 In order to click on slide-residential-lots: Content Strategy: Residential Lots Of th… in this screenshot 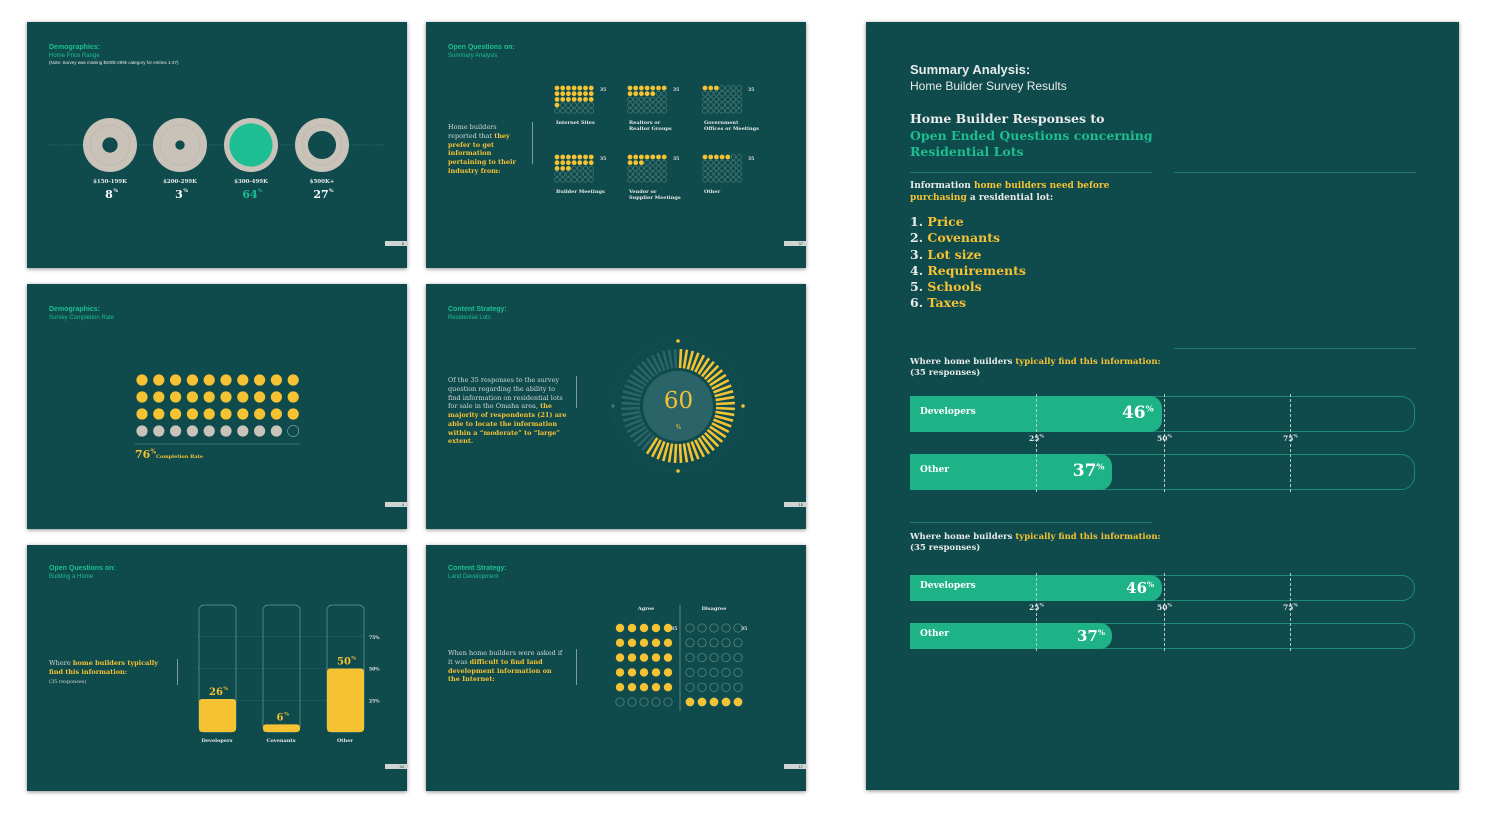, I will do `click(616, 406)`.